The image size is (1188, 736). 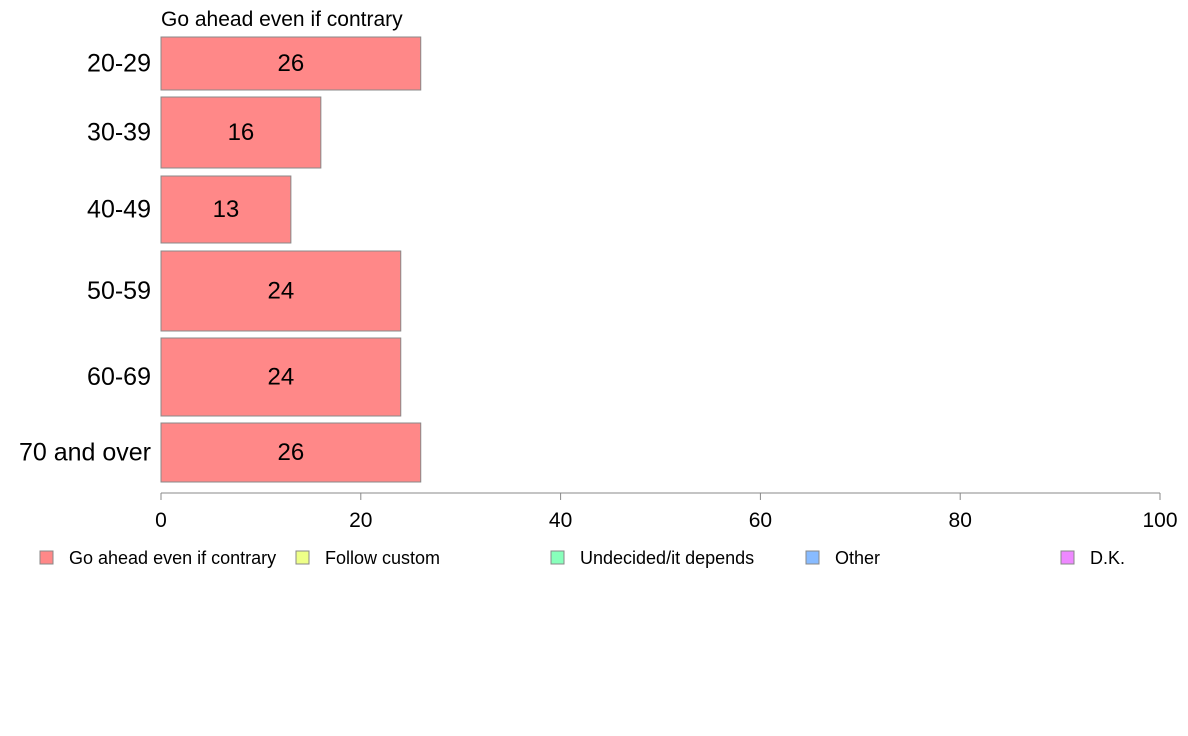 I want to click on bar-value-label: 13, so click(x=226, y=209).